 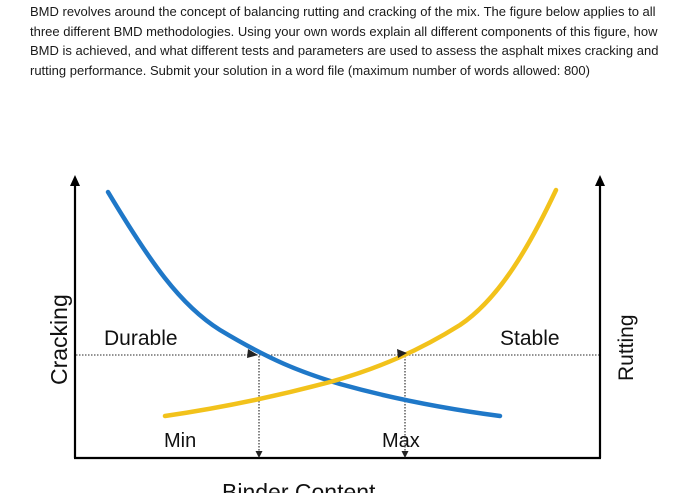 What do you see at coordinates (180, 441) in the screenshot?
I see `min-label: Min` at bounding box center [180, 441].